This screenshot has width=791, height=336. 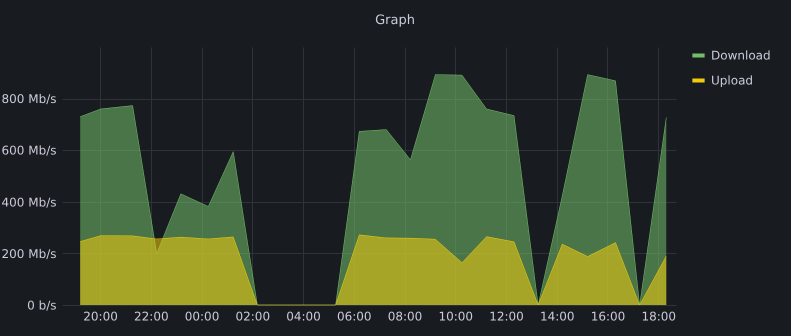 I want to click on x-tick-label: 14:00, so click(x=557, y=317).